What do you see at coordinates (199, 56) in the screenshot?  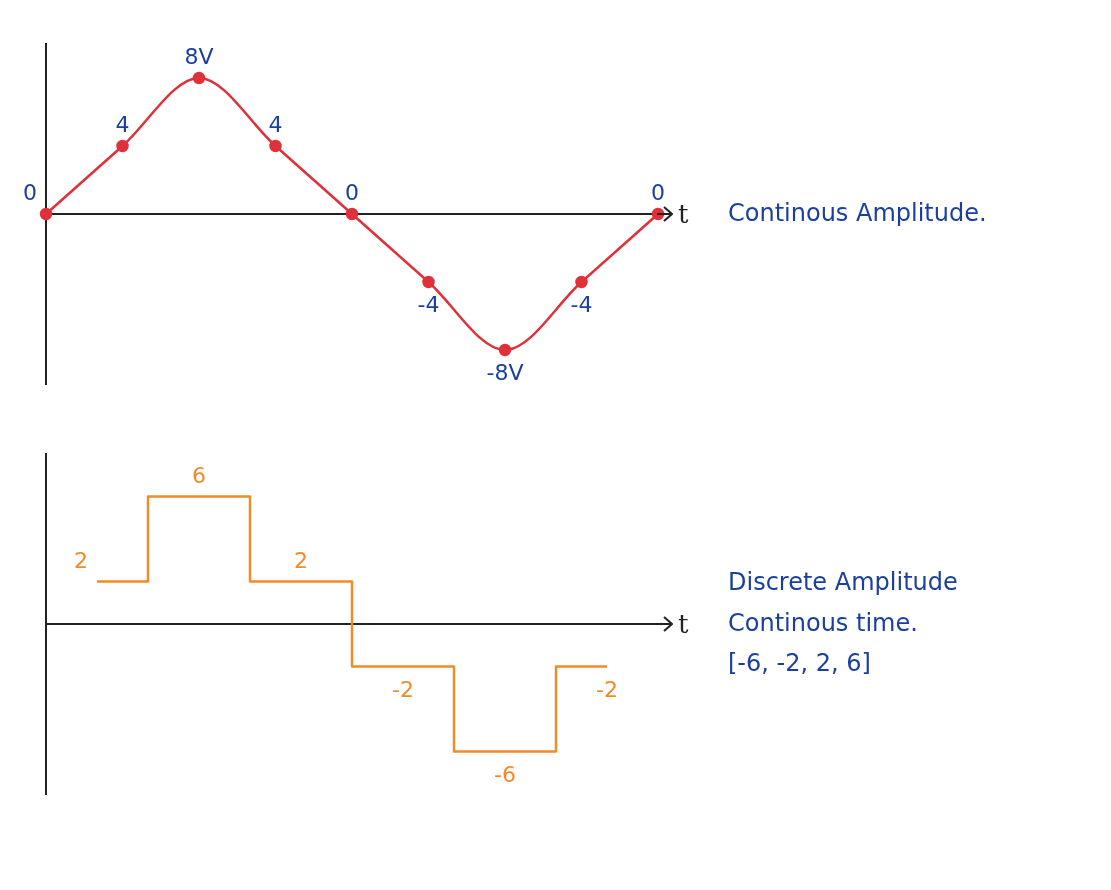 I see `data-label: 8V` at bounding box center [199, 56].